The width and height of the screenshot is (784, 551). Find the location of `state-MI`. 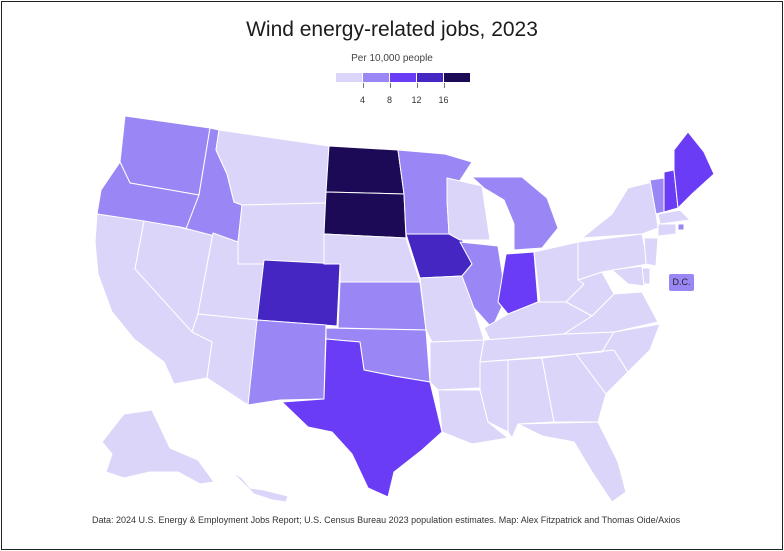

state-MI is located at coordinates (515, 213).